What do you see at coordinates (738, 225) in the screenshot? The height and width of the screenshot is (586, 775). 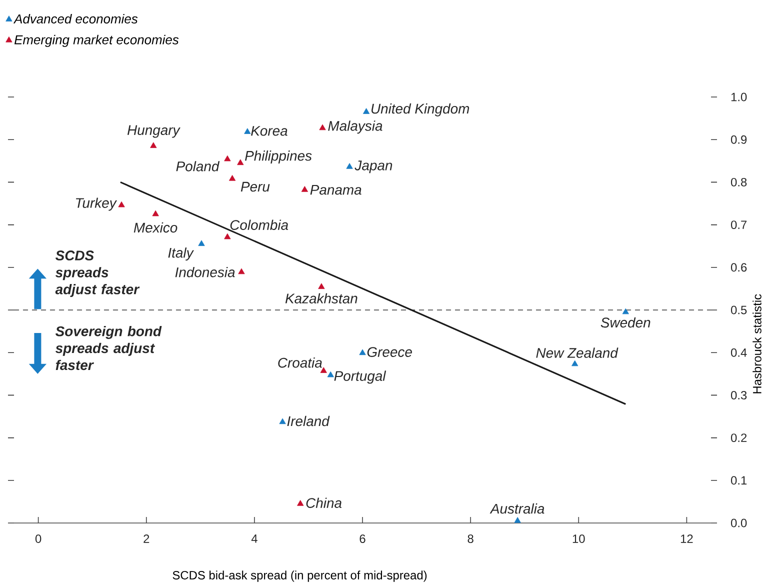 I see `y-tick-label: 0.7` at bounding box center [738, 225].